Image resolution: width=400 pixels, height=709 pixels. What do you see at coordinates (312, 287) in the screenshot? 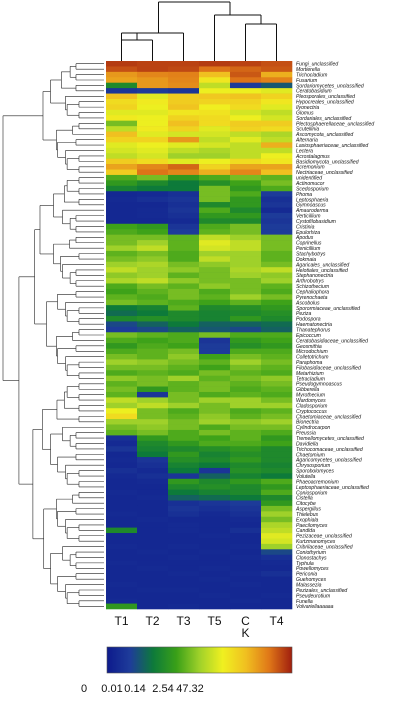
I see `row-label: Schizothecium` at bounding box center [312, 287].